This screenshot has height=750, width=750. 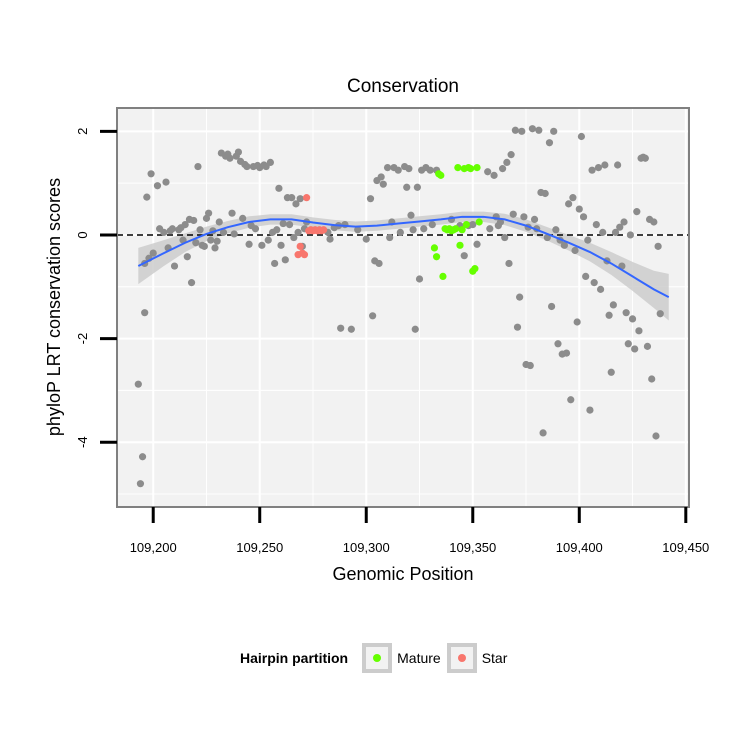 What do you see at coordinates (403, 257) in the screenshot?
I see `smooth-trend-line` at bounding box center [403, 257].